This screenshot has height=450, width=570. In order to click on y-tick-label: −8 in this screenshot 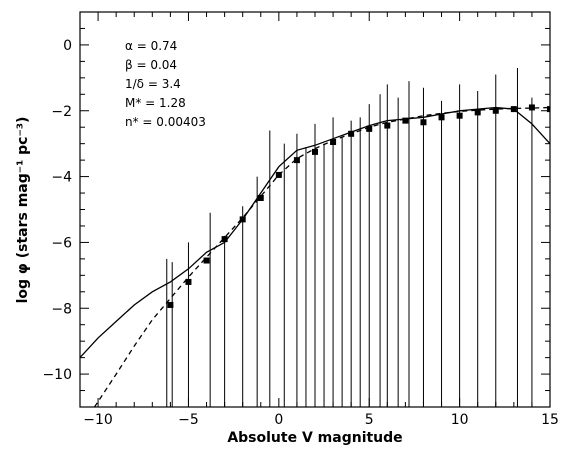, I will do `click(61, 309)`.